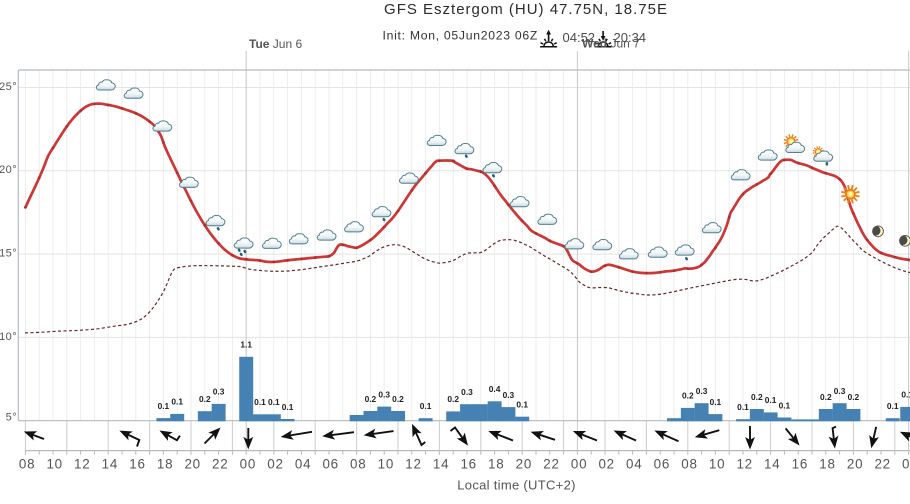 This screenshot has height=504, width=910. I want to click on svg-text: Tue Jun 6, so click(275, 44).